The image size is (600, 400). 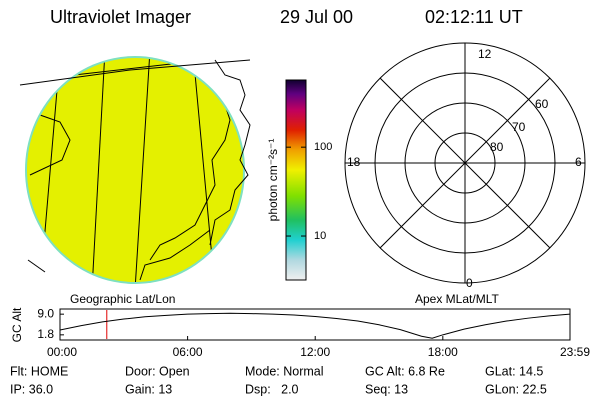 I want to click on lat-label: 80, so click(x=497, y=147).